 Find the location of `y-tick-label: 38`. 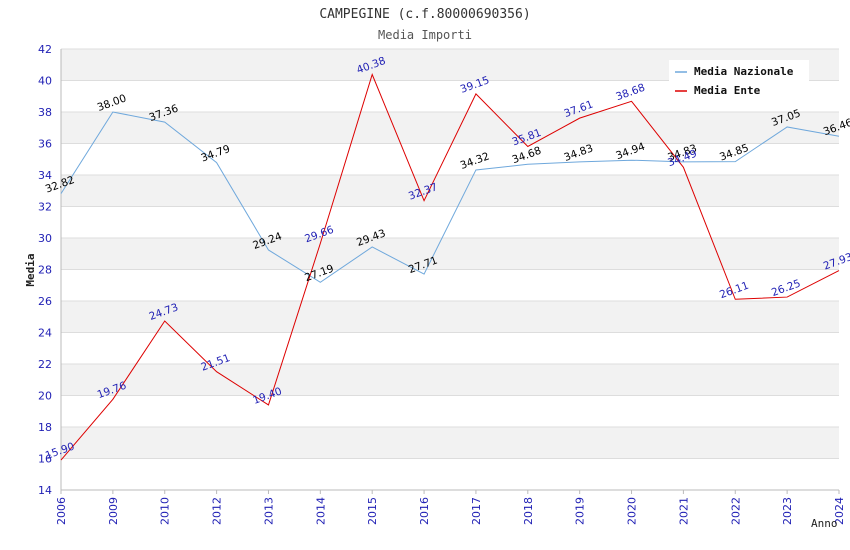

y-tick-label: 38 is located at coordinates (45, 112).